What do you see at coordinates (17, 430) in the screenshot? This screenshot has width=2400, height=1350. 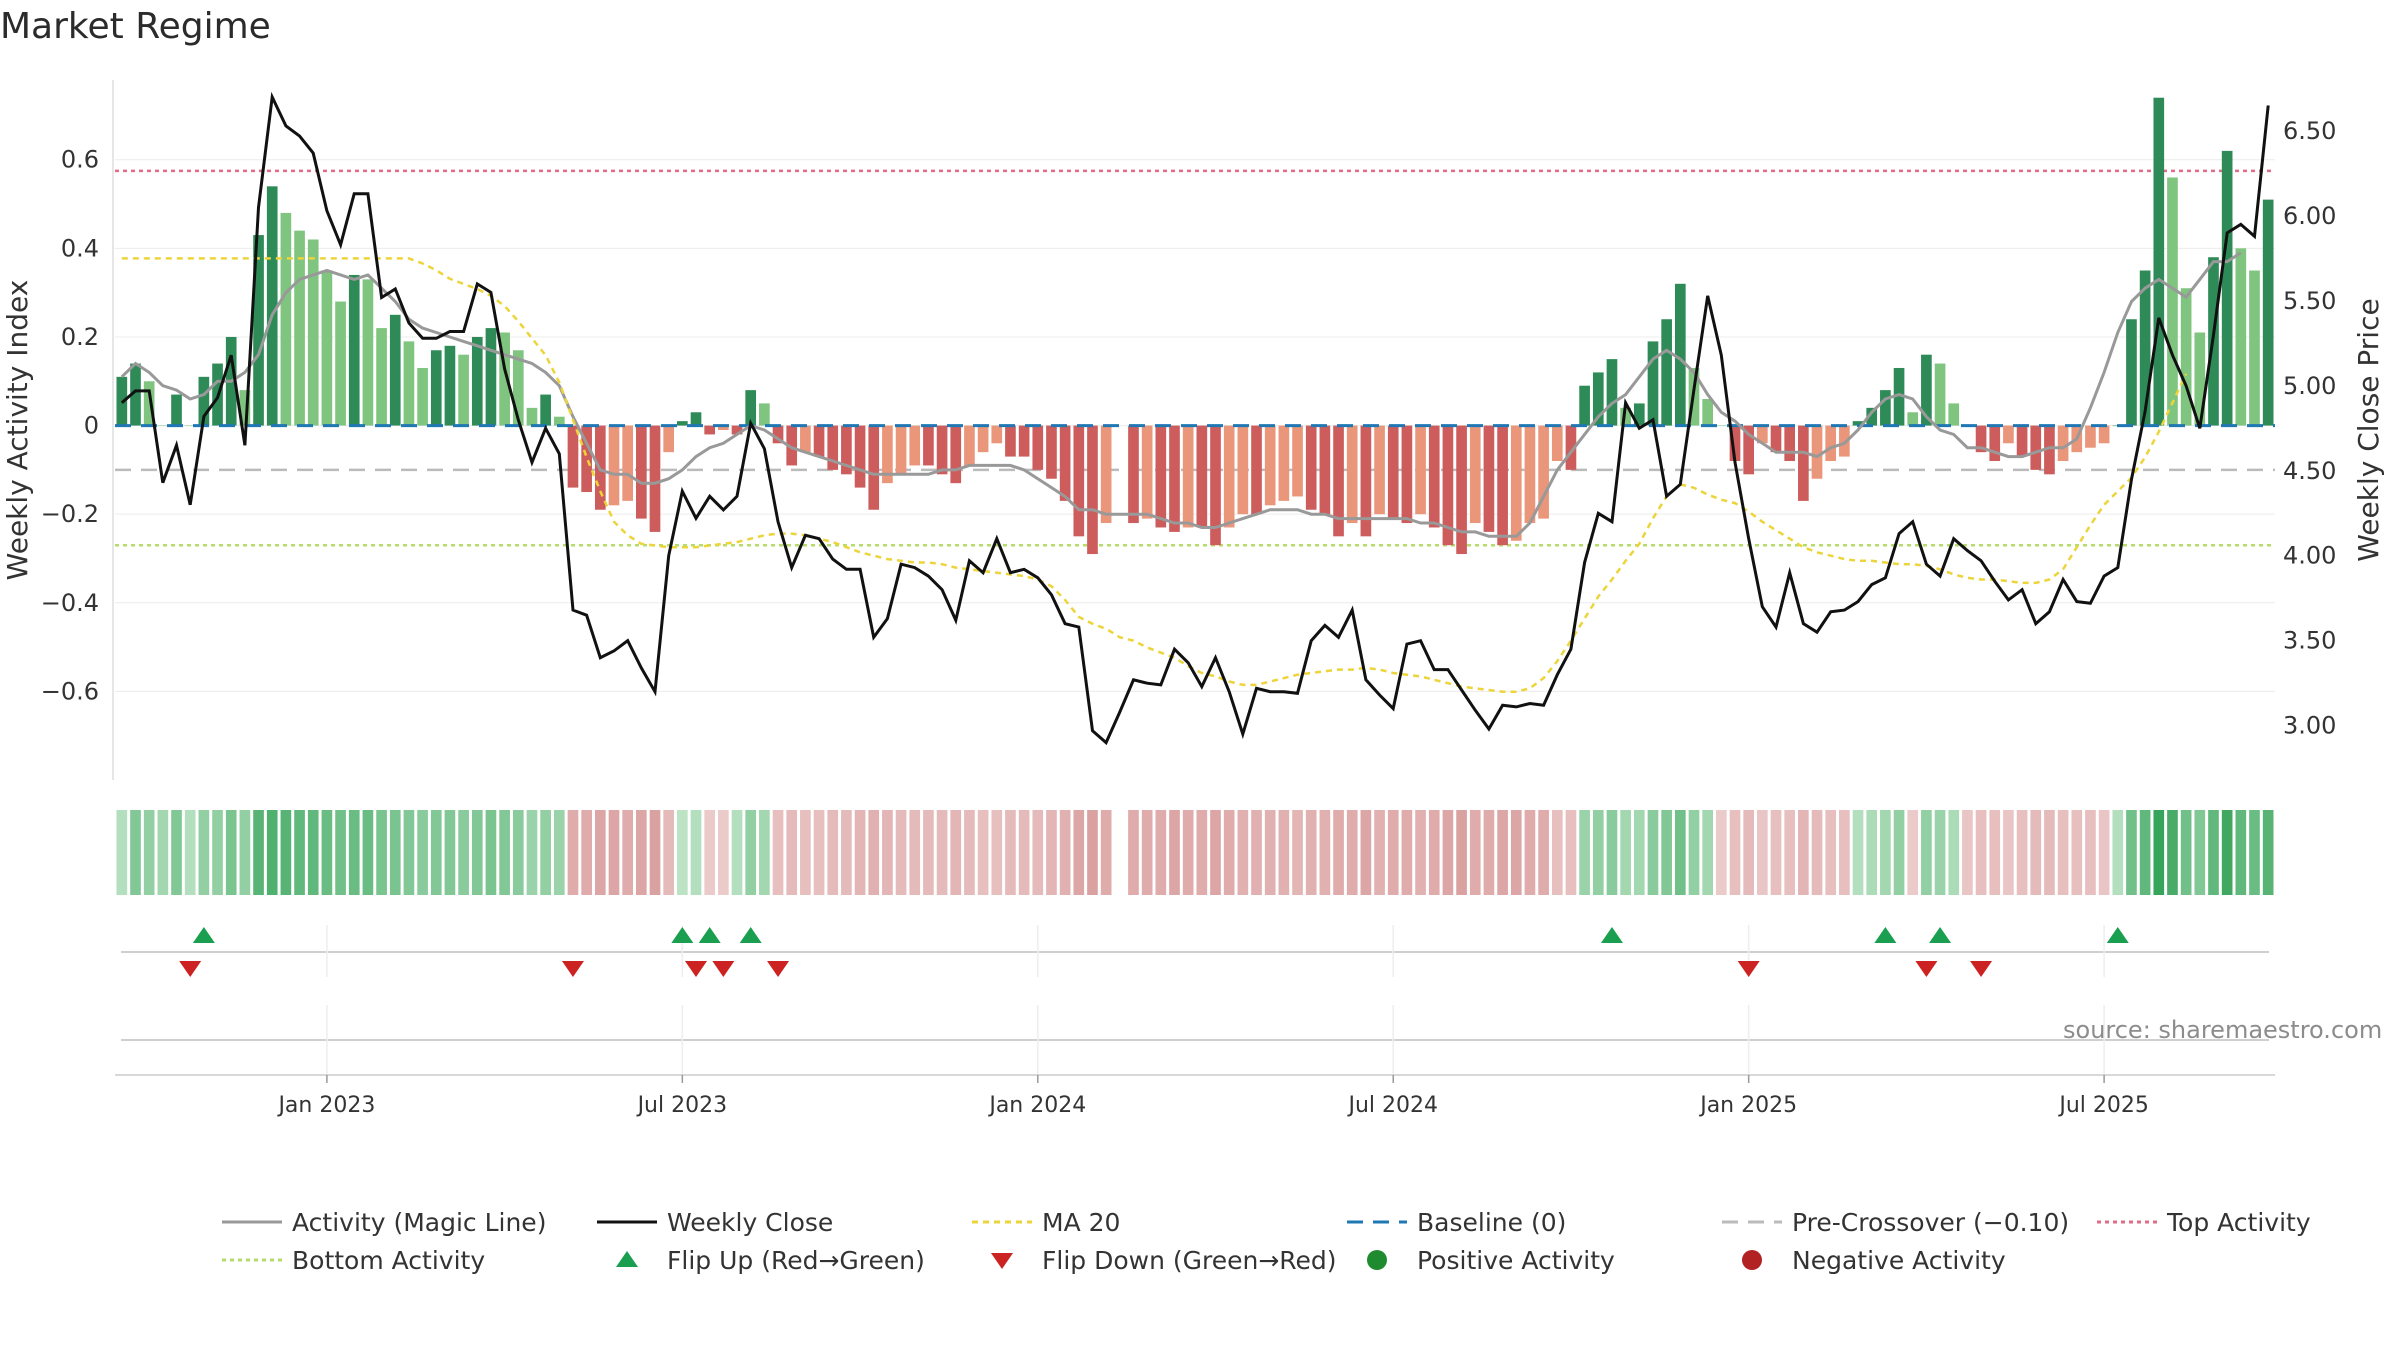 I see `y-axis-title: Weekly Activity Index` at bounding box center [17, 430].